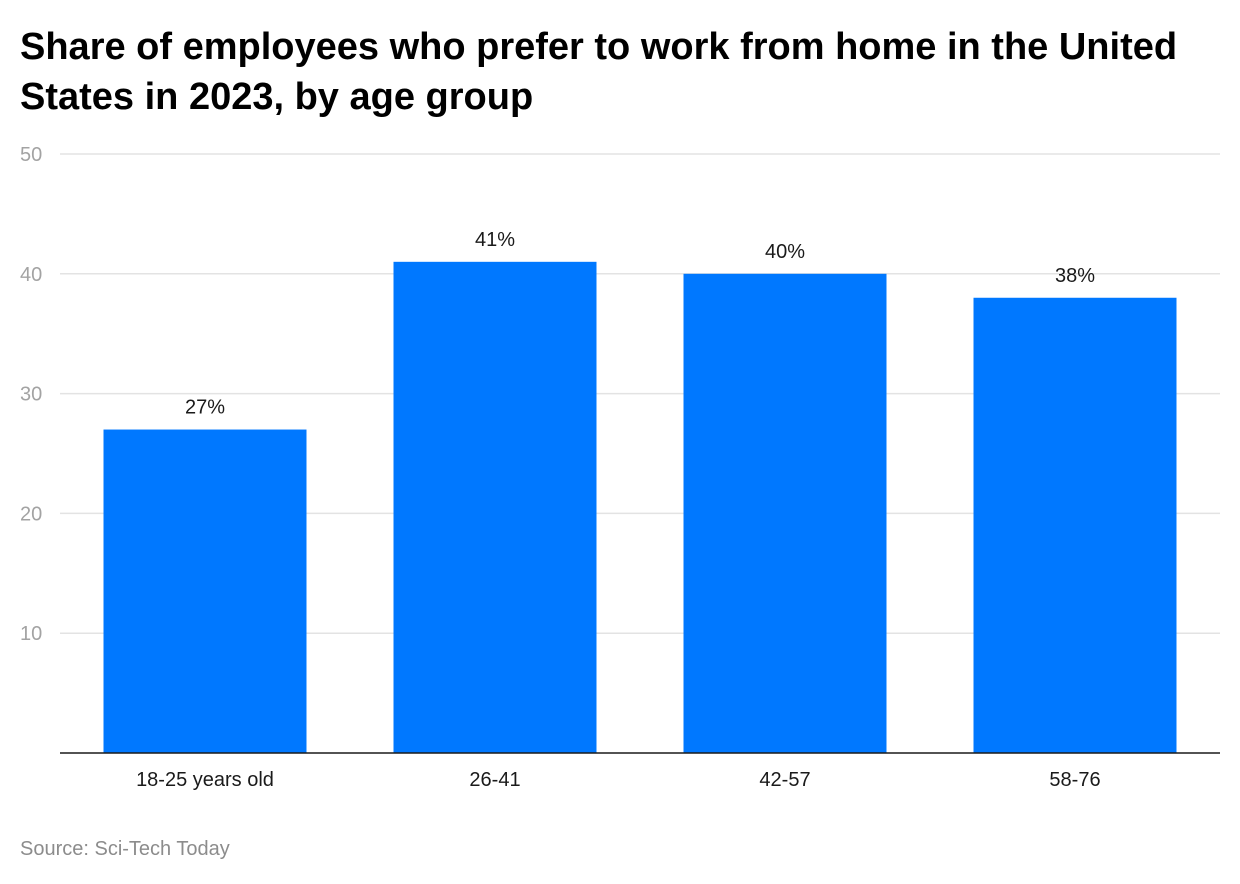 This screenshot has height=884, width=1240. What do you see at coordinates (1074, 780) in the screenshot?
I see `x-category-label: 58-76` at bounding box center [1074, 780].